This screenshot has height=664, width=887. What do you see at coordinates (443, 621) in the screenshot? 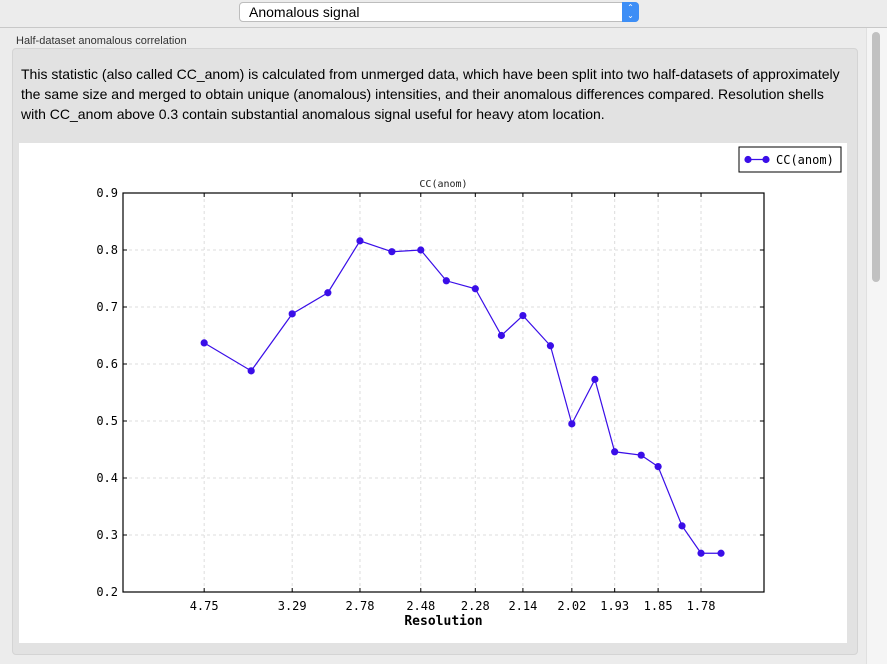
I see `x-axis-label: Resolution` at bounding box center [443, 621].